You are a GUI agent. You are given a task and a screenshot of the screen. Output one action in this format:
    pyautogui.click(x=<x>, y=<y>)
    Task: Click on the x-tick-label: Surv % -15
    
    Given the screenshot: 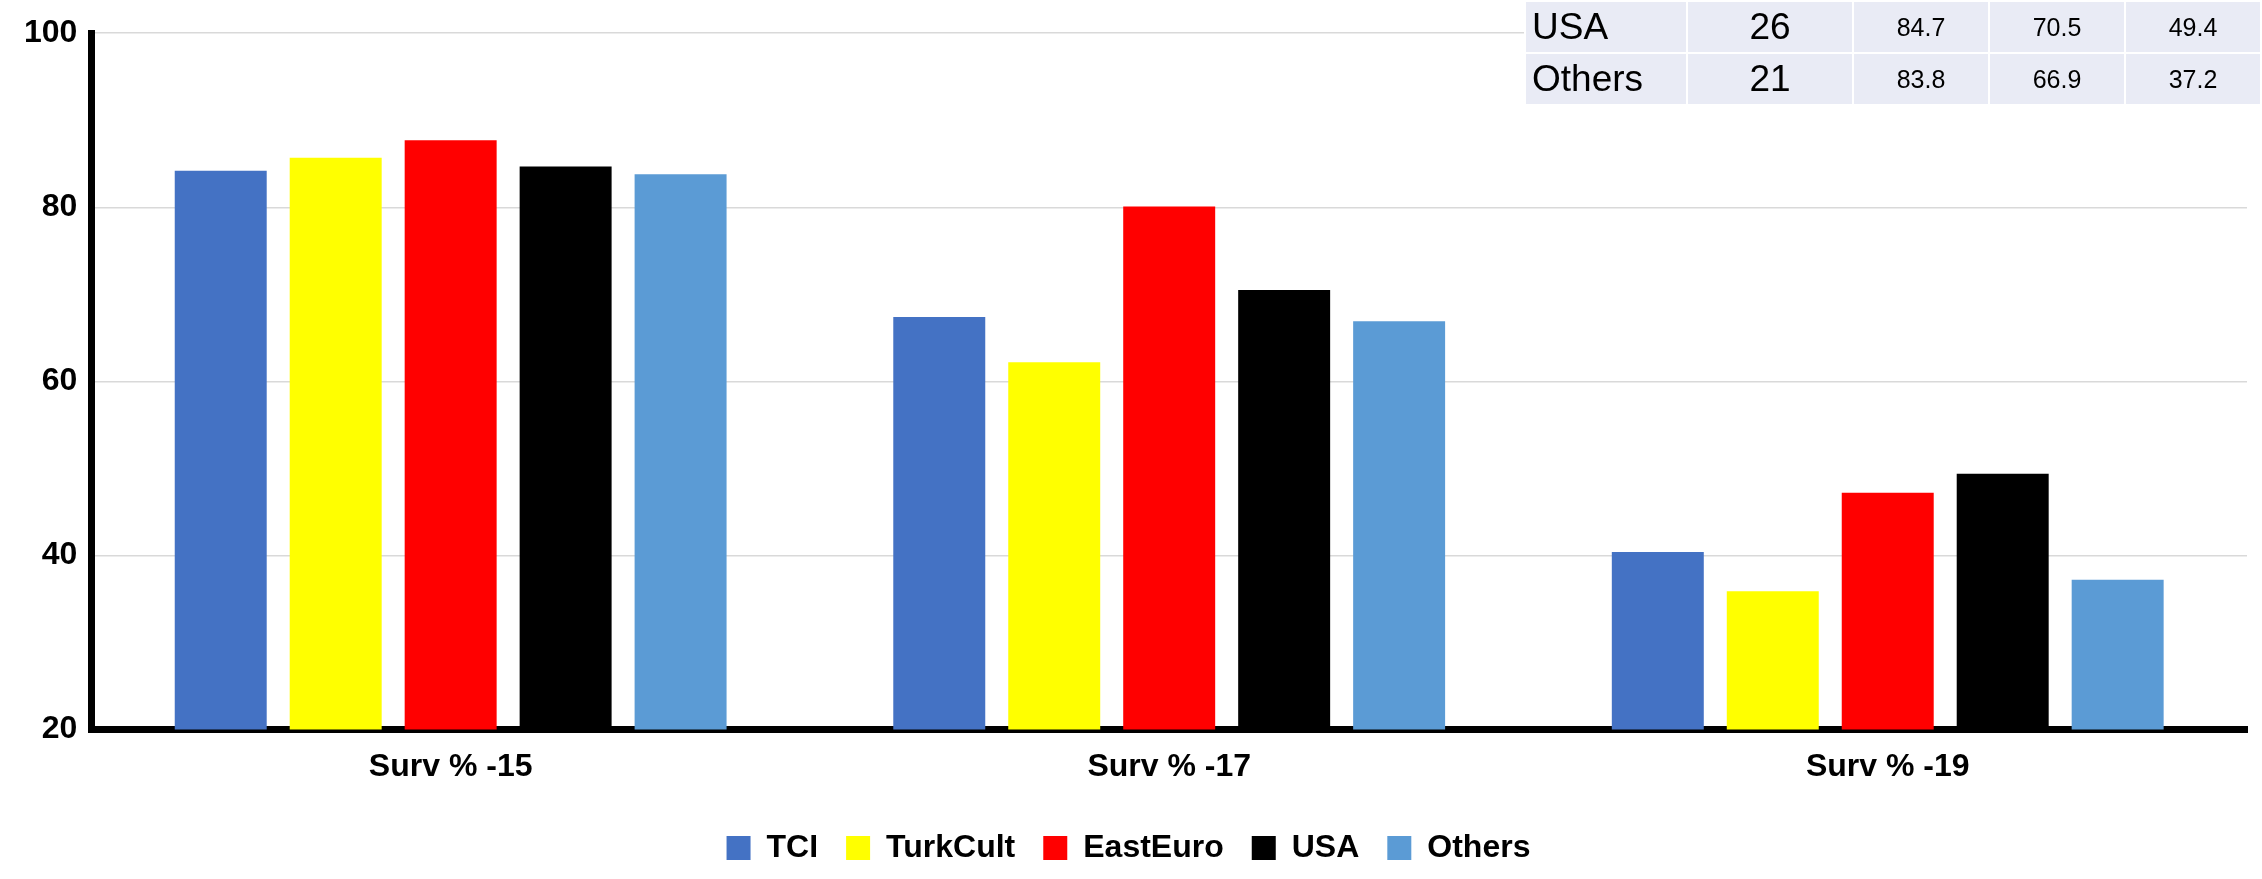 What is the action you would take?
    pyautogui.click(x=450, y=764)
    